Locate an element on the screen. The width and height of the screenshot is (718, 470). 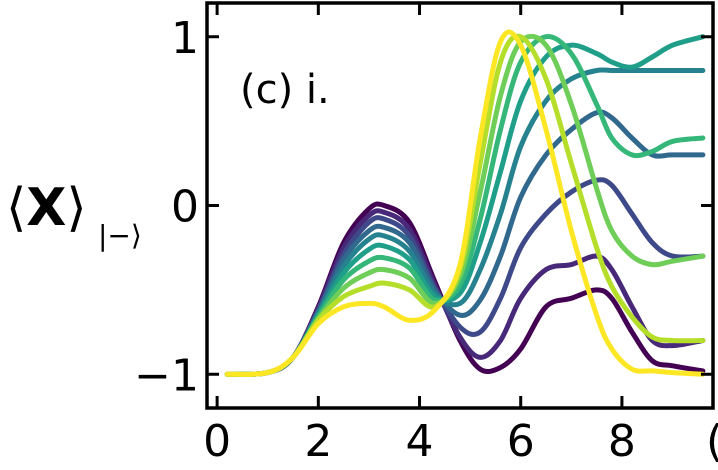
y-axis-label-right-bracket: ⟩ is located at coordinates (76, 208).